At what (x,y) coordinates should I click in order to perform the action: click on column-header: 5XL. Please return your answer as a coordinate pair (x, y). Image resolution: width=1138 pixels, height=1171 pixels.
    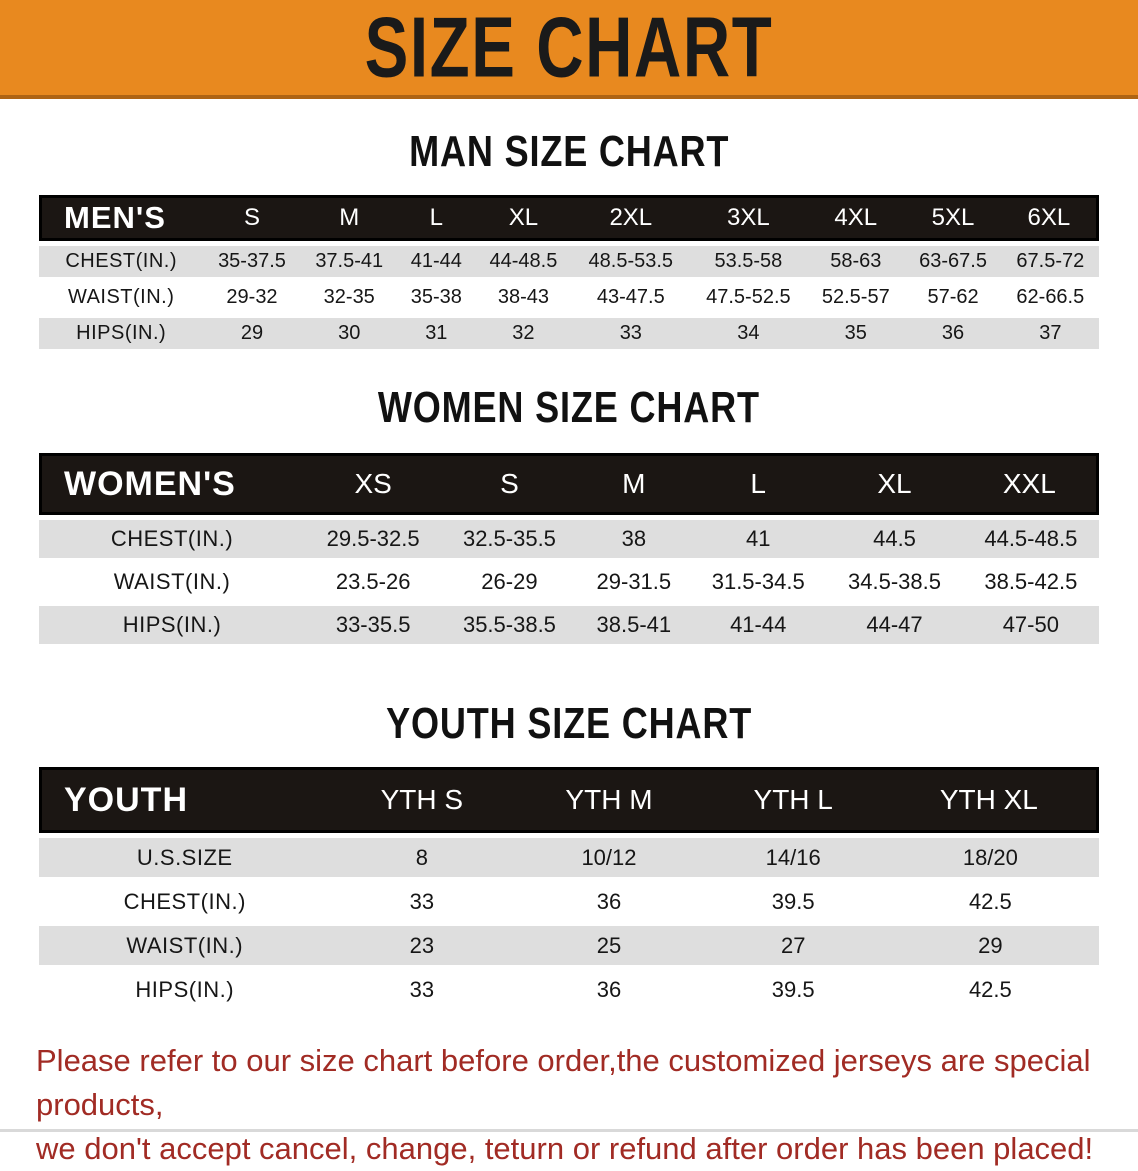
    Looking at the image, I should click on (953, 218).